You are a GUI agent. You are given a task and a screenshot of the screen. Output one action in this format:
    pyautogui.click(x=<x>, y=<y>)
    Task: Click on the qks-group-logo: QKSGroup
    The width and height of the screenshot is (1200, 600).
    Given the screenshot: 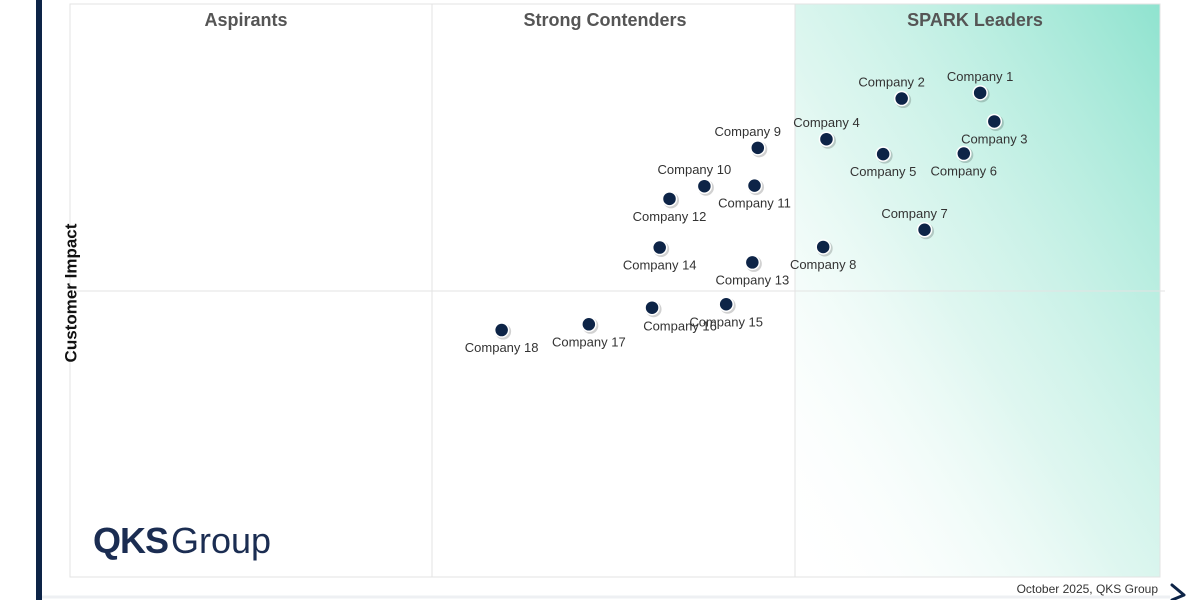 What is the action you would take?
    pyautogui.click(x=182, y=541)
    